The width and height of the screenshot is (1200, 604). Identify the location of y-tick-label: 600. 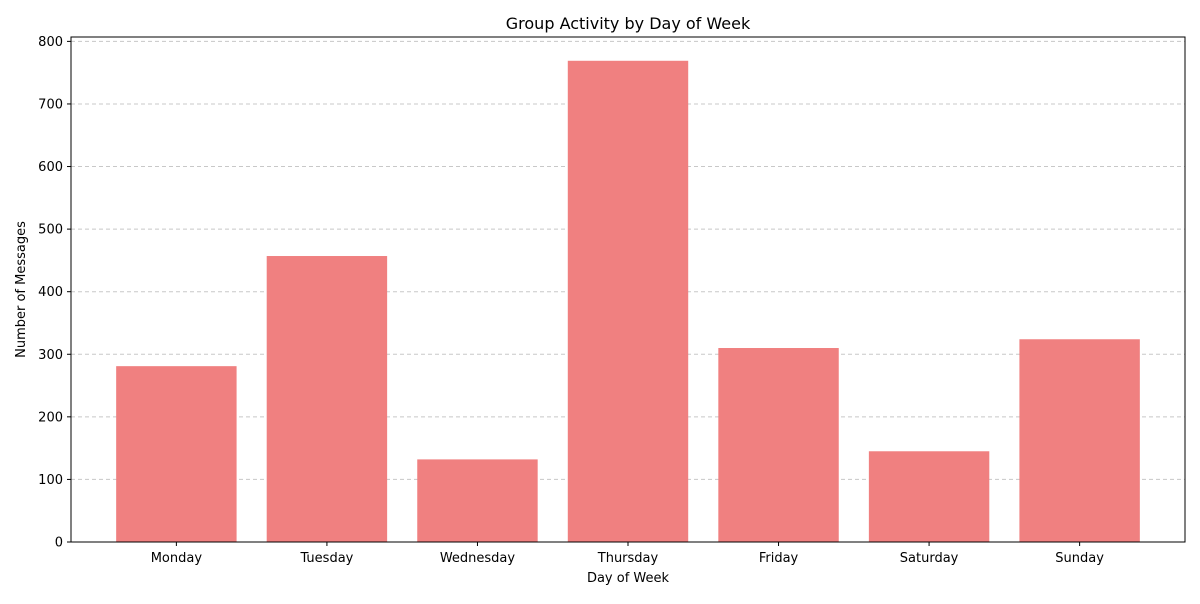
(50, 167).